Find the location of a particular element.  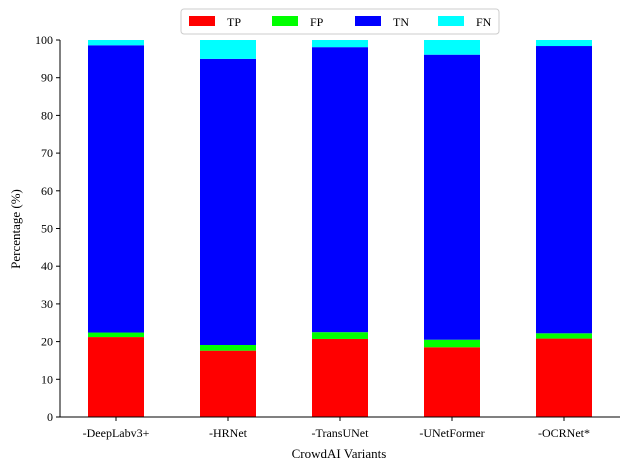

legend-label-fn: FN is located at coordinates (484, 22).